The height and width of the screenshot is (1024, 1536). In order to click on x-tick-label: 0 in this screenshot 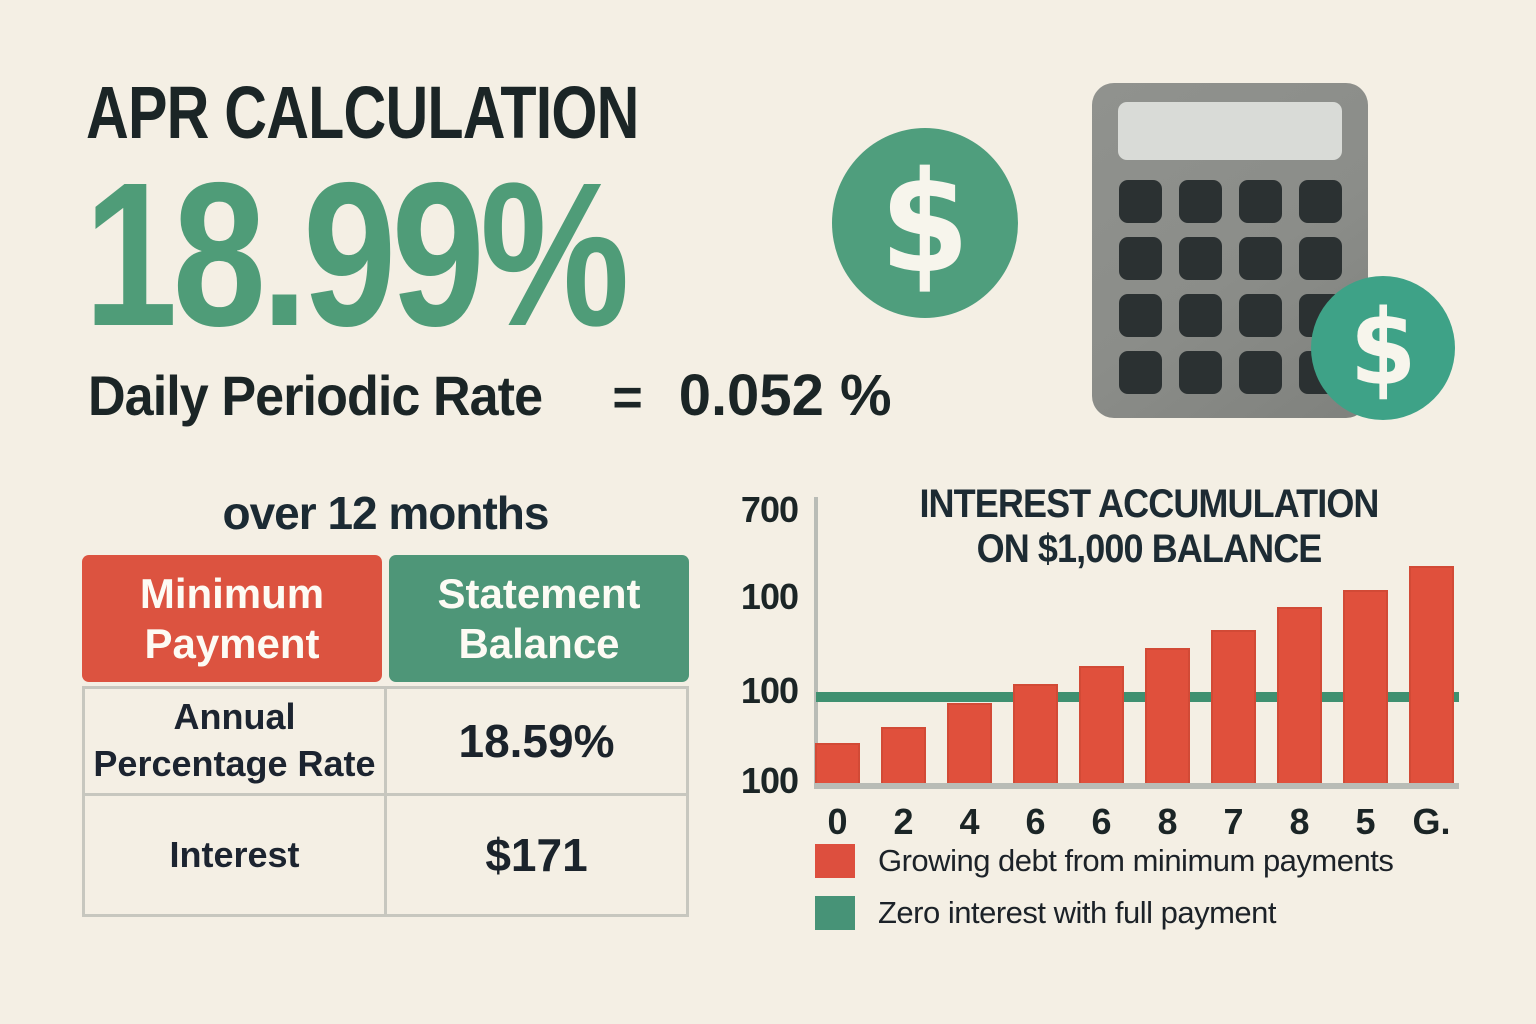, I will do `click(837, 821)`.